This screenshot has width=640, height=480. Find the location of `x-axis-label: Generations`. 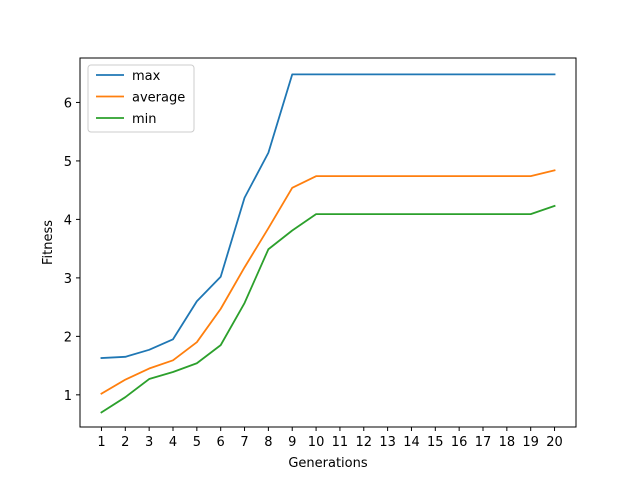

x-axis-label: Generations is located at coordinates (328, 463).